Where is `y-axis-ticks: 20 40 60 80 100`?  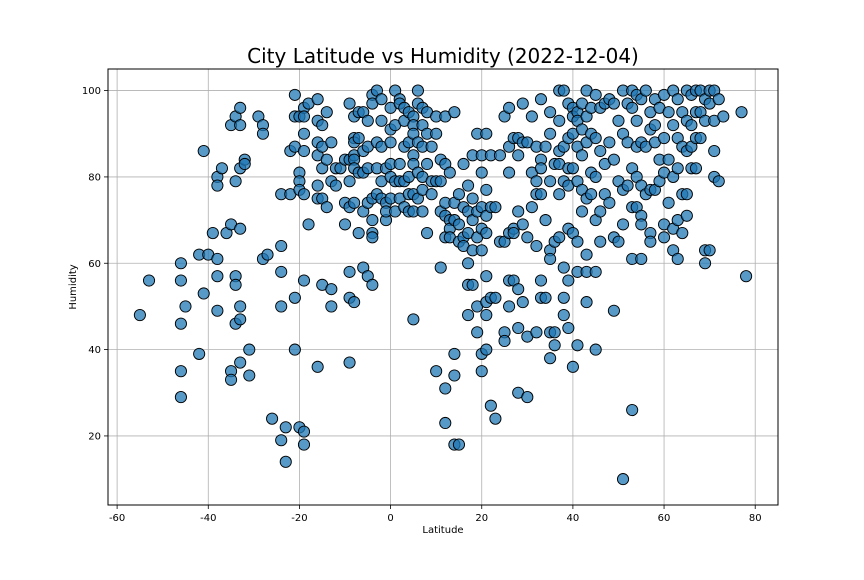
y-axis-ticks: 20 40 60 80 100 is located at coordinates (95, 264).